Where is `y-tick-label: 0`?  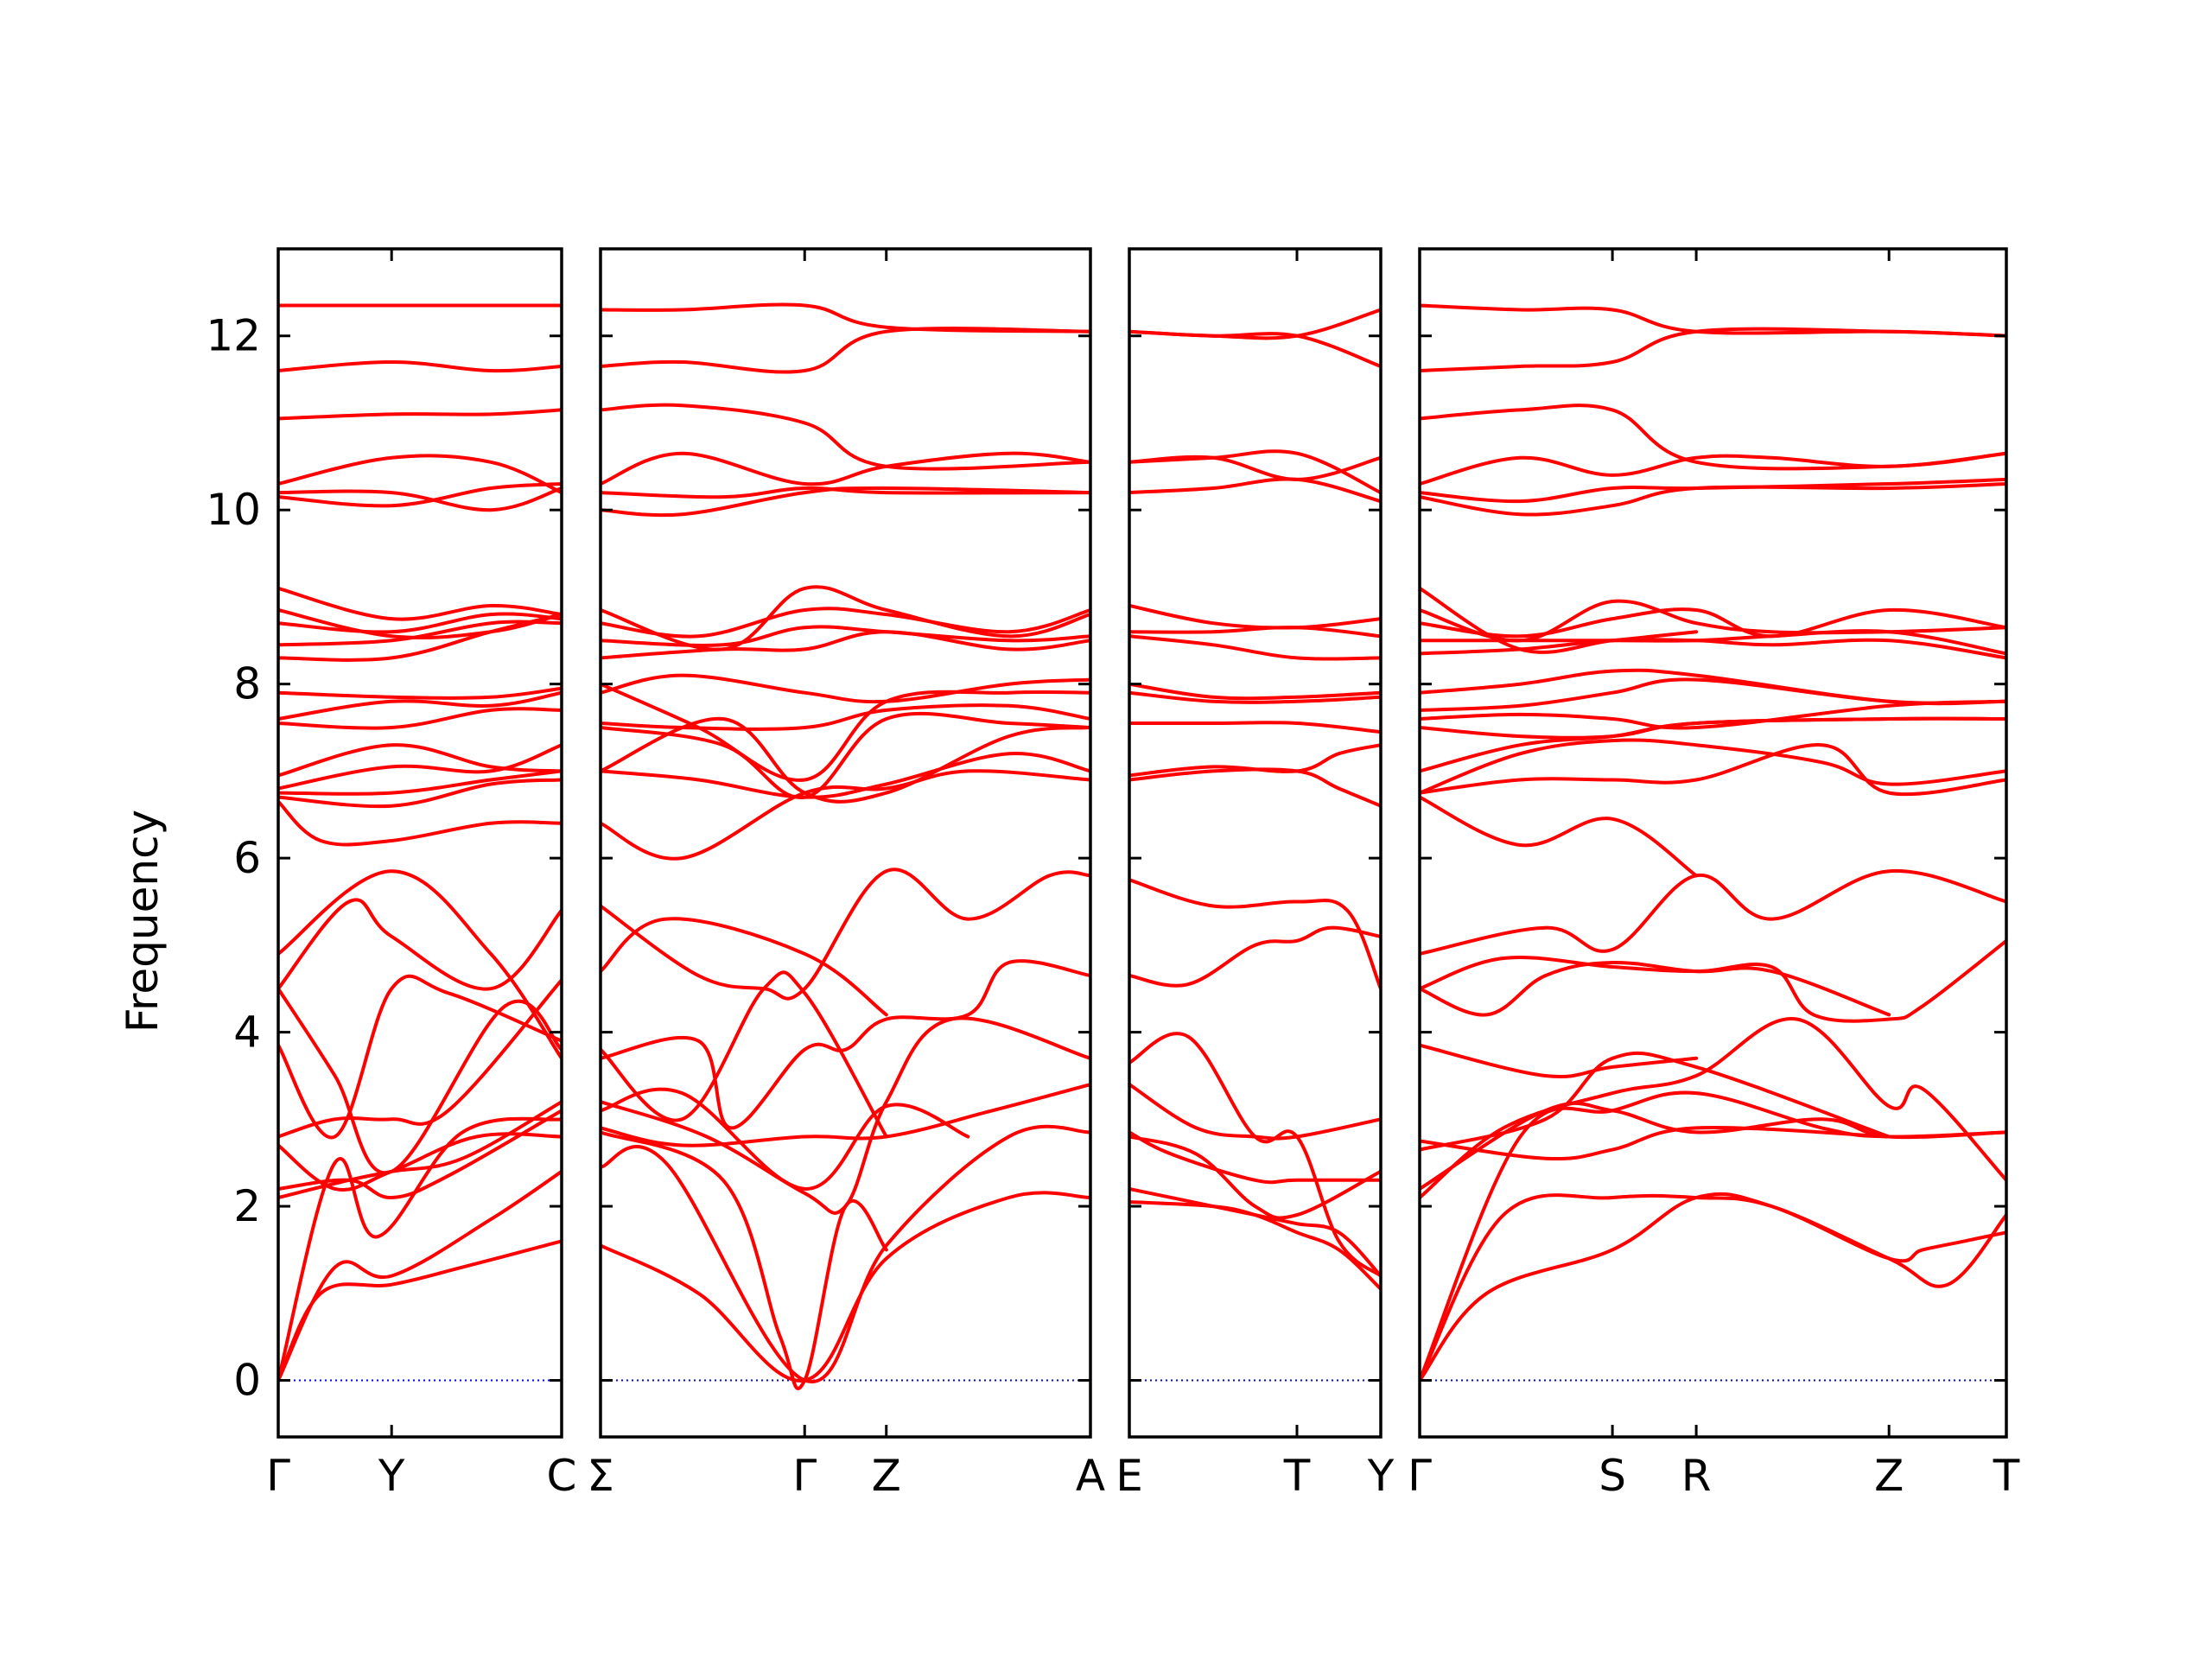 y-tick-label: 0 is located at coordinates (247, 1381).